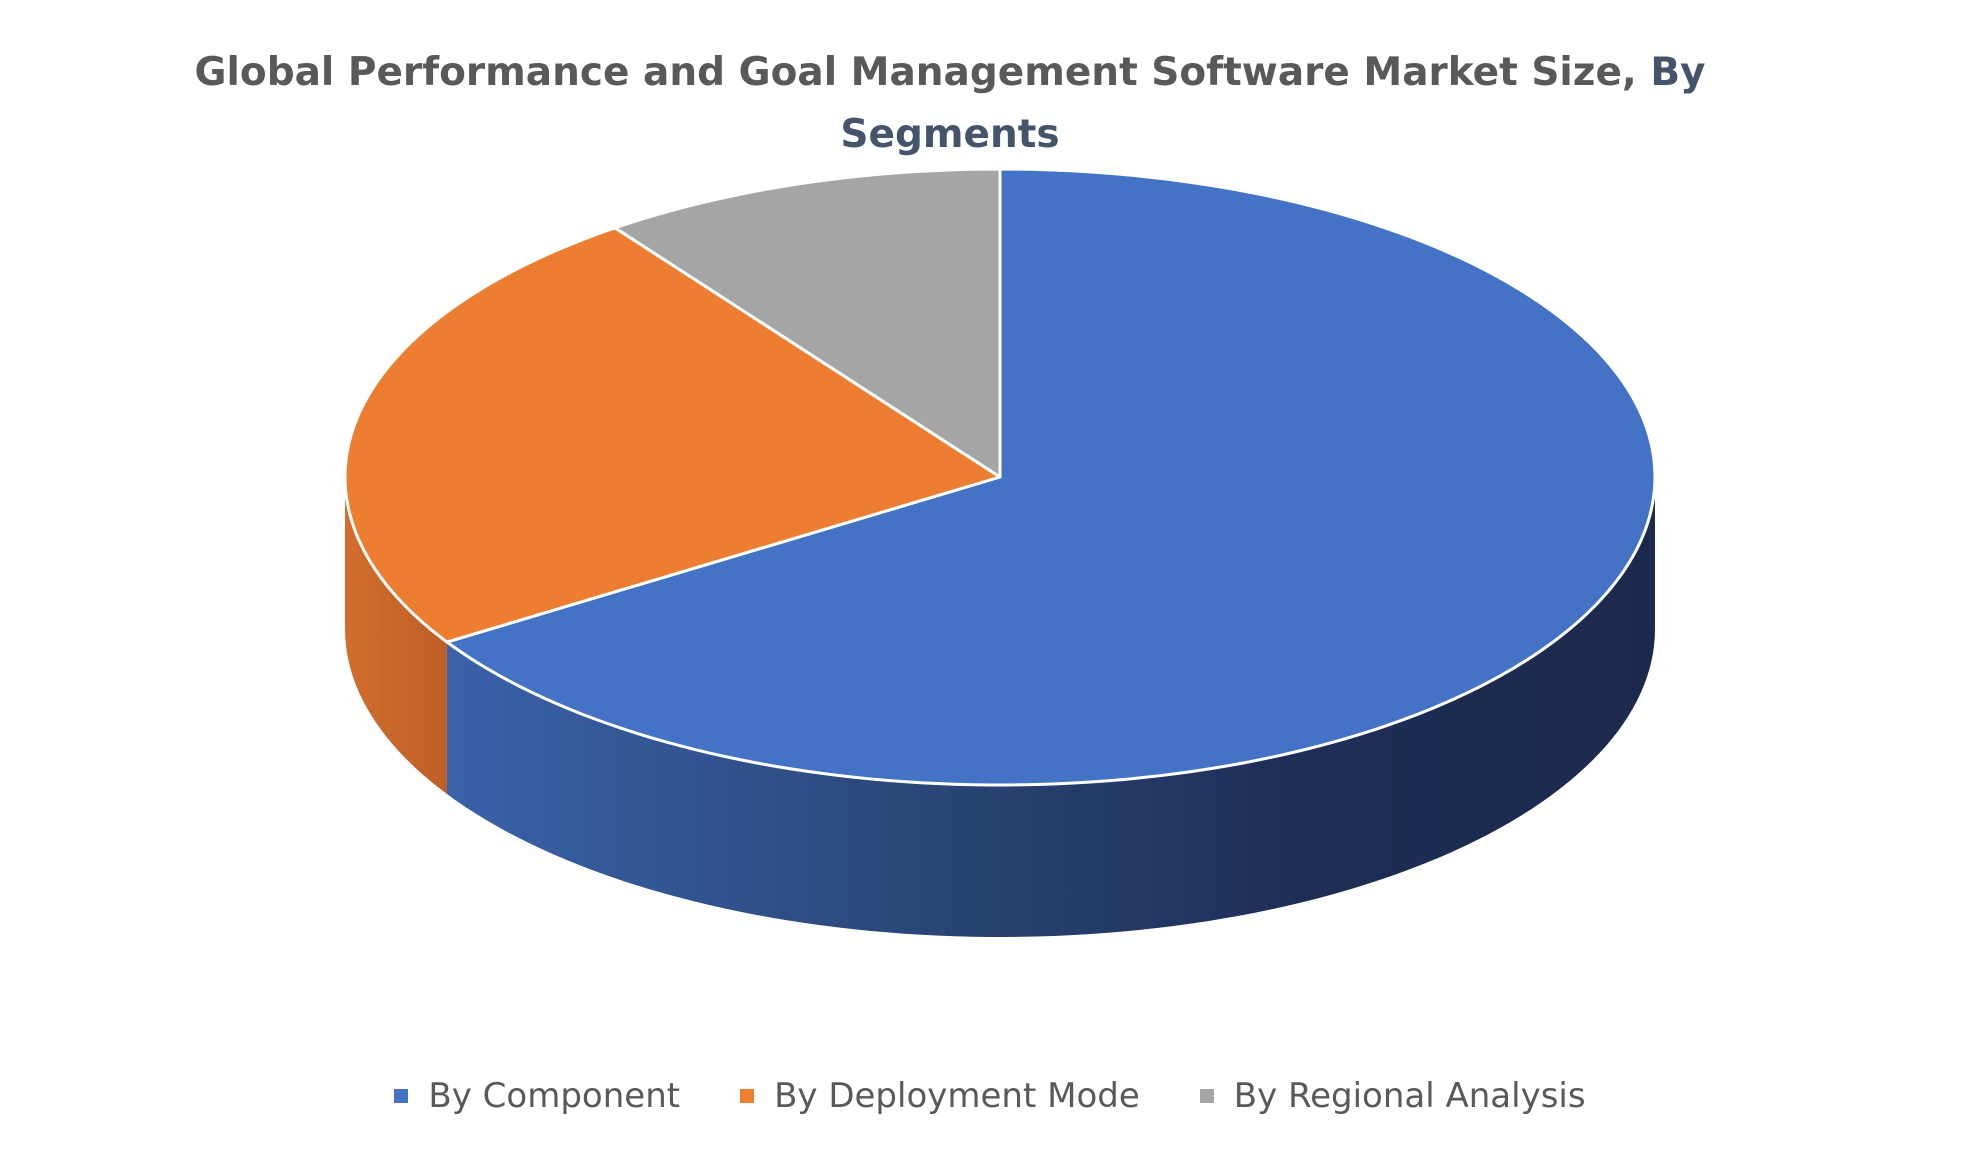 This screenshot has width=1980, height=1155. Describe the element at coordinates (1206, 1096) in the screenshot. I see `legend-swatch-by-regional-analysis` at that location.